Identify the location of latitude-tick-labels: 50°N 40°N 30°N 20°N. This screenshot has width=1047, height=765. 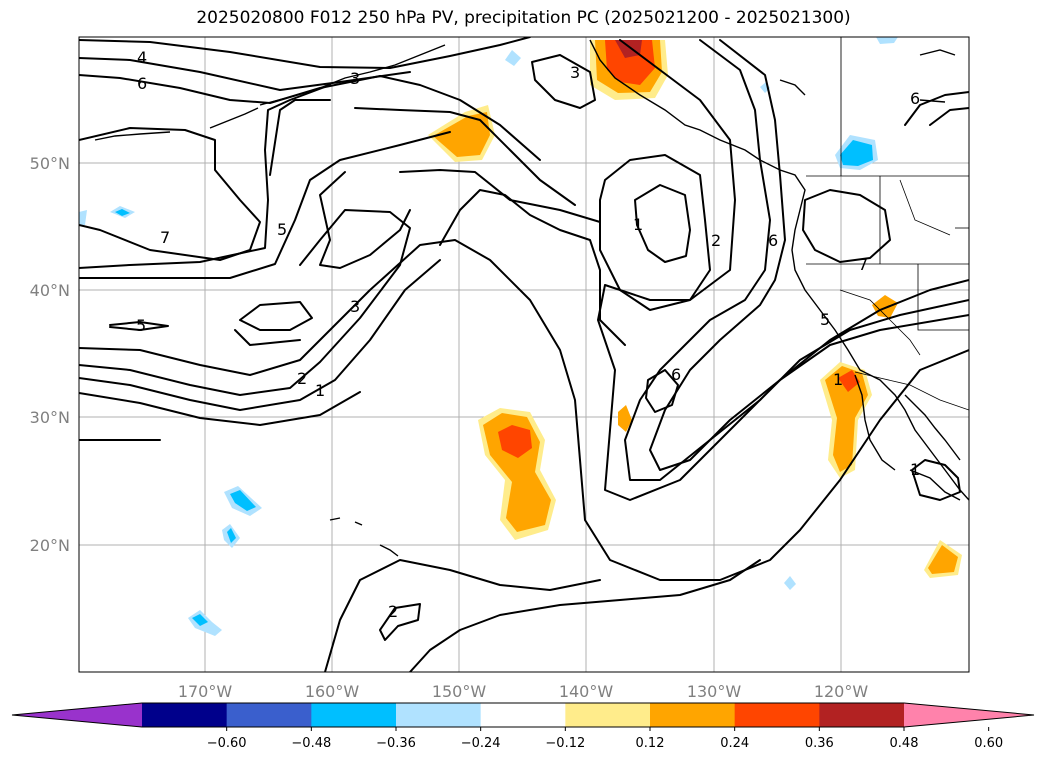
(50, 354).